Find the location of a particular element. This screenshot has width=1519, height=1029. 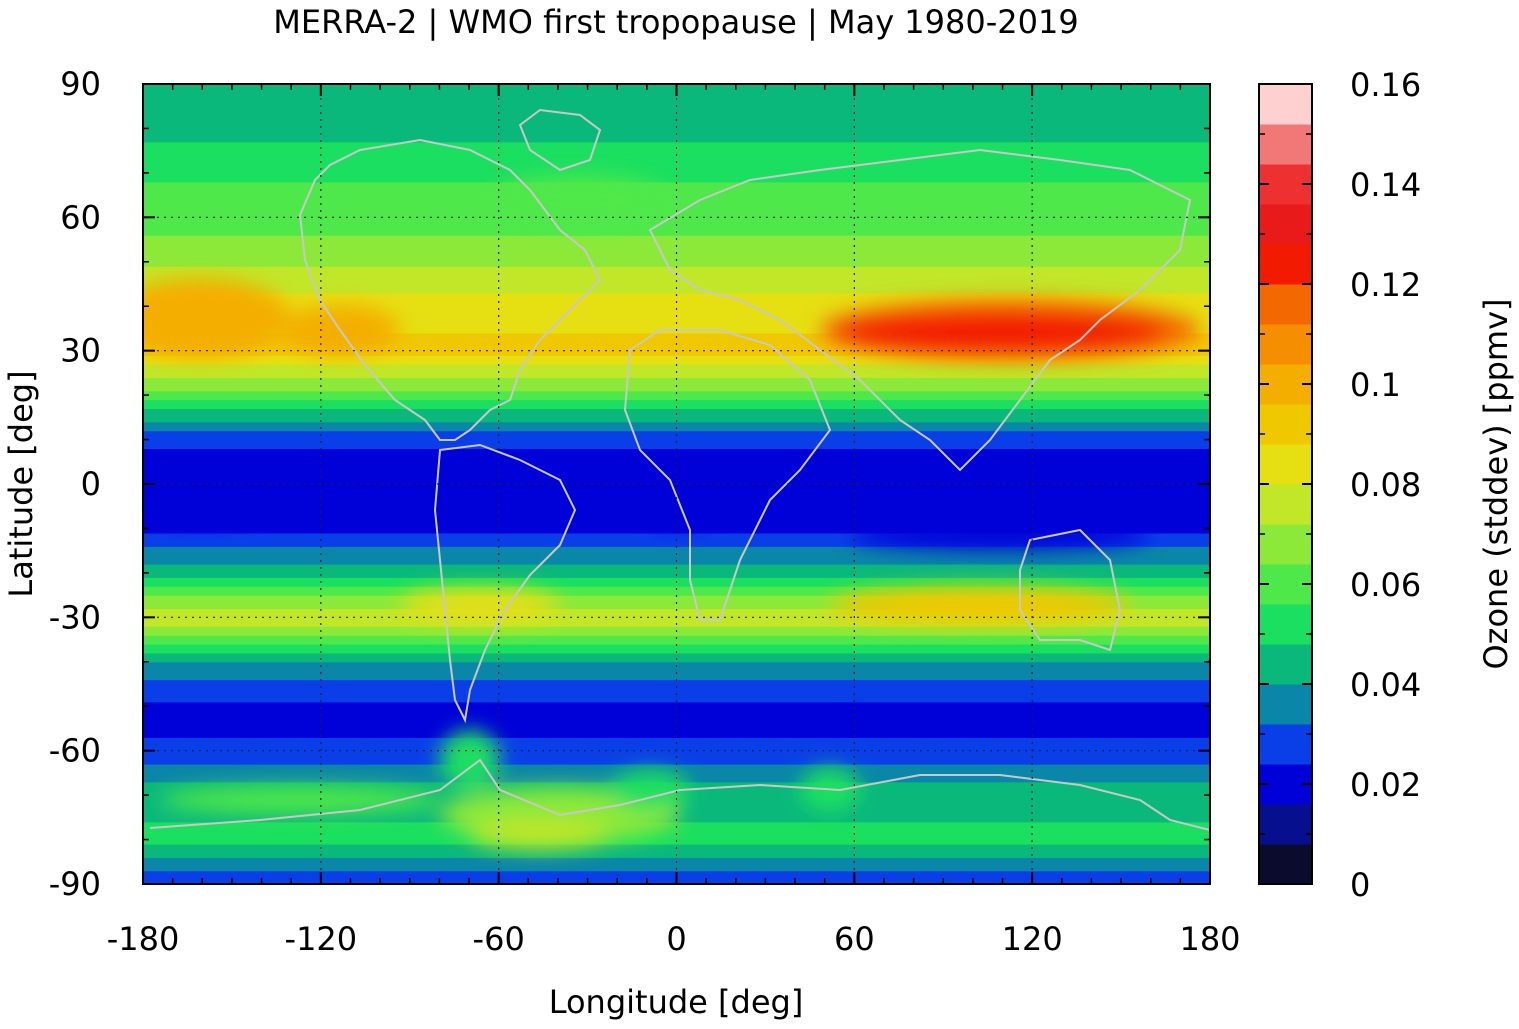

colorbar-tick-label: 0.06 is located at coordinates (1385, 585).